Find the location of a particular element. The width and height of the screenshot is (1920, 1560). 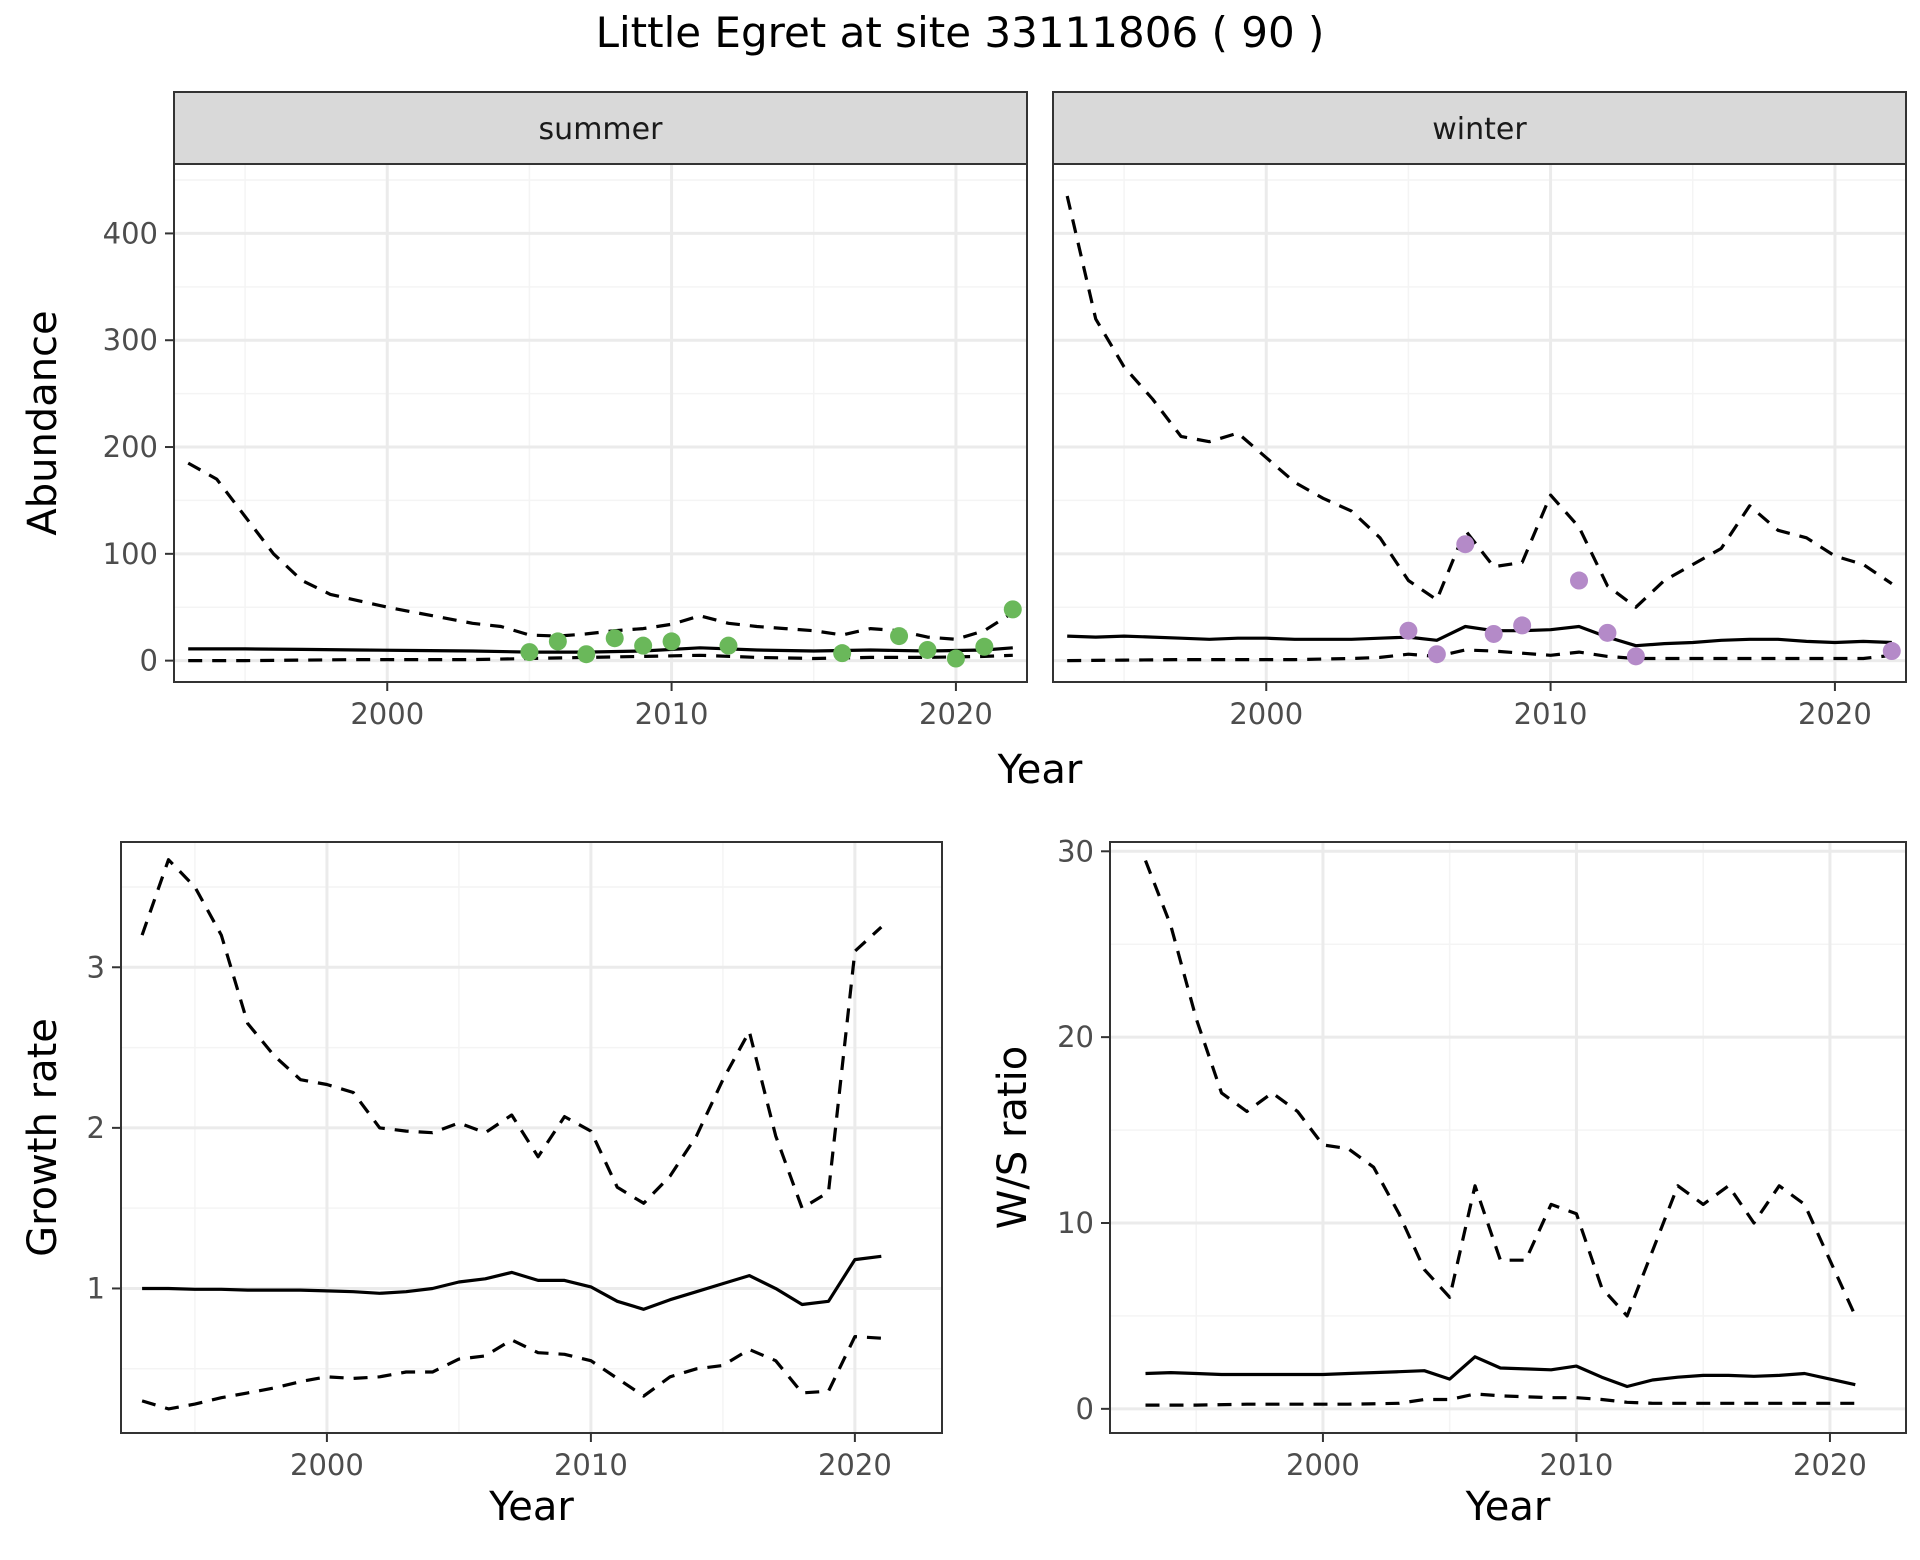

y-tick-label: 1 is located at coordinates (96, 1288).